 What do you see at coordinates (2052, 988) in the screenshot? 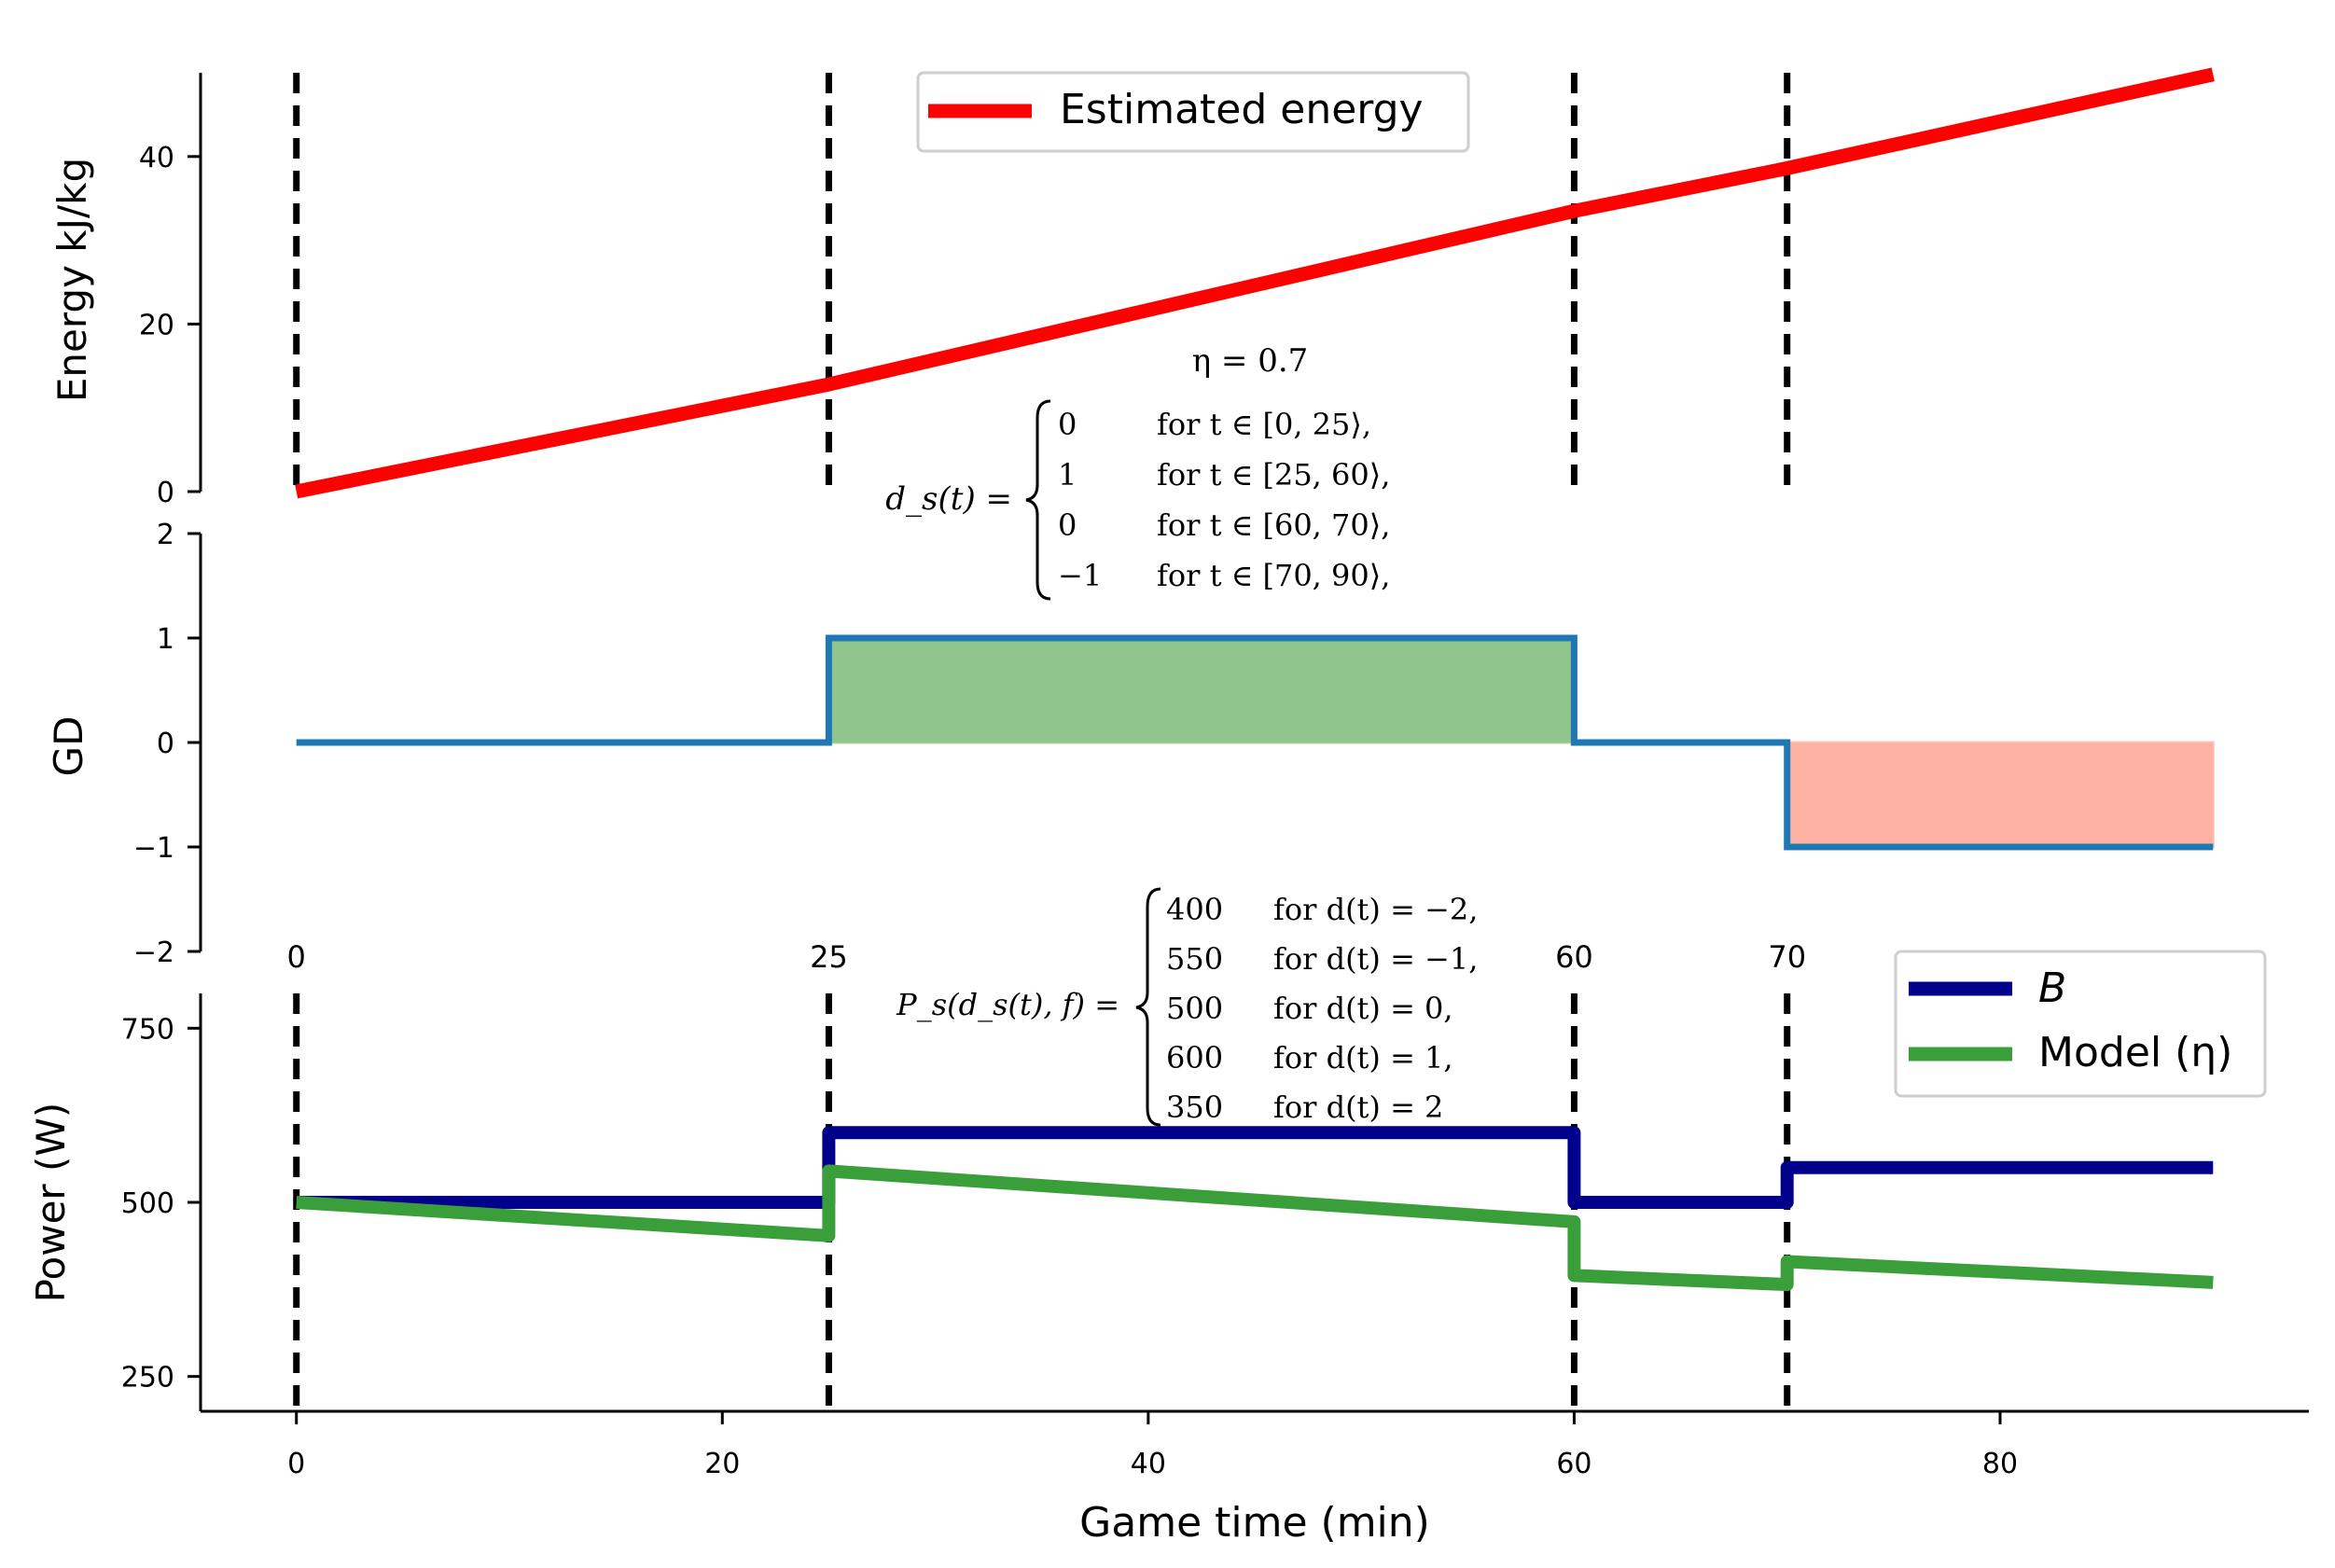
I see `power-legend-label-b: B` at bounding box center [2052, 988].